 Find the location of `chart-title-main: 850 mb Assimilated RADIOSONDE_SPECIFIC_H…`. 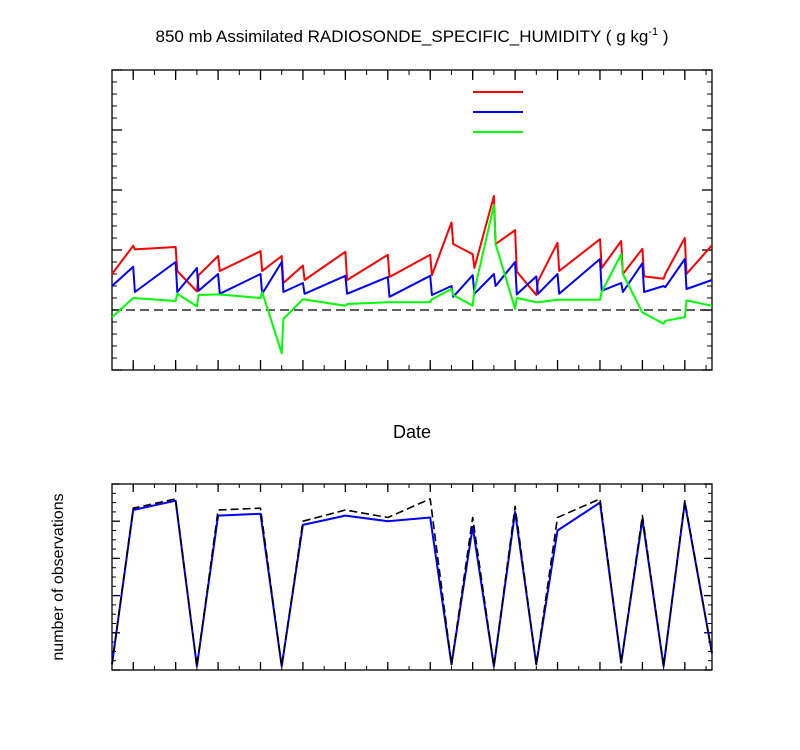

chart-title-main: 850 mb Assimilated RADIOSONDE_SPECIFIC_H… is located at coordinates (402, 36).